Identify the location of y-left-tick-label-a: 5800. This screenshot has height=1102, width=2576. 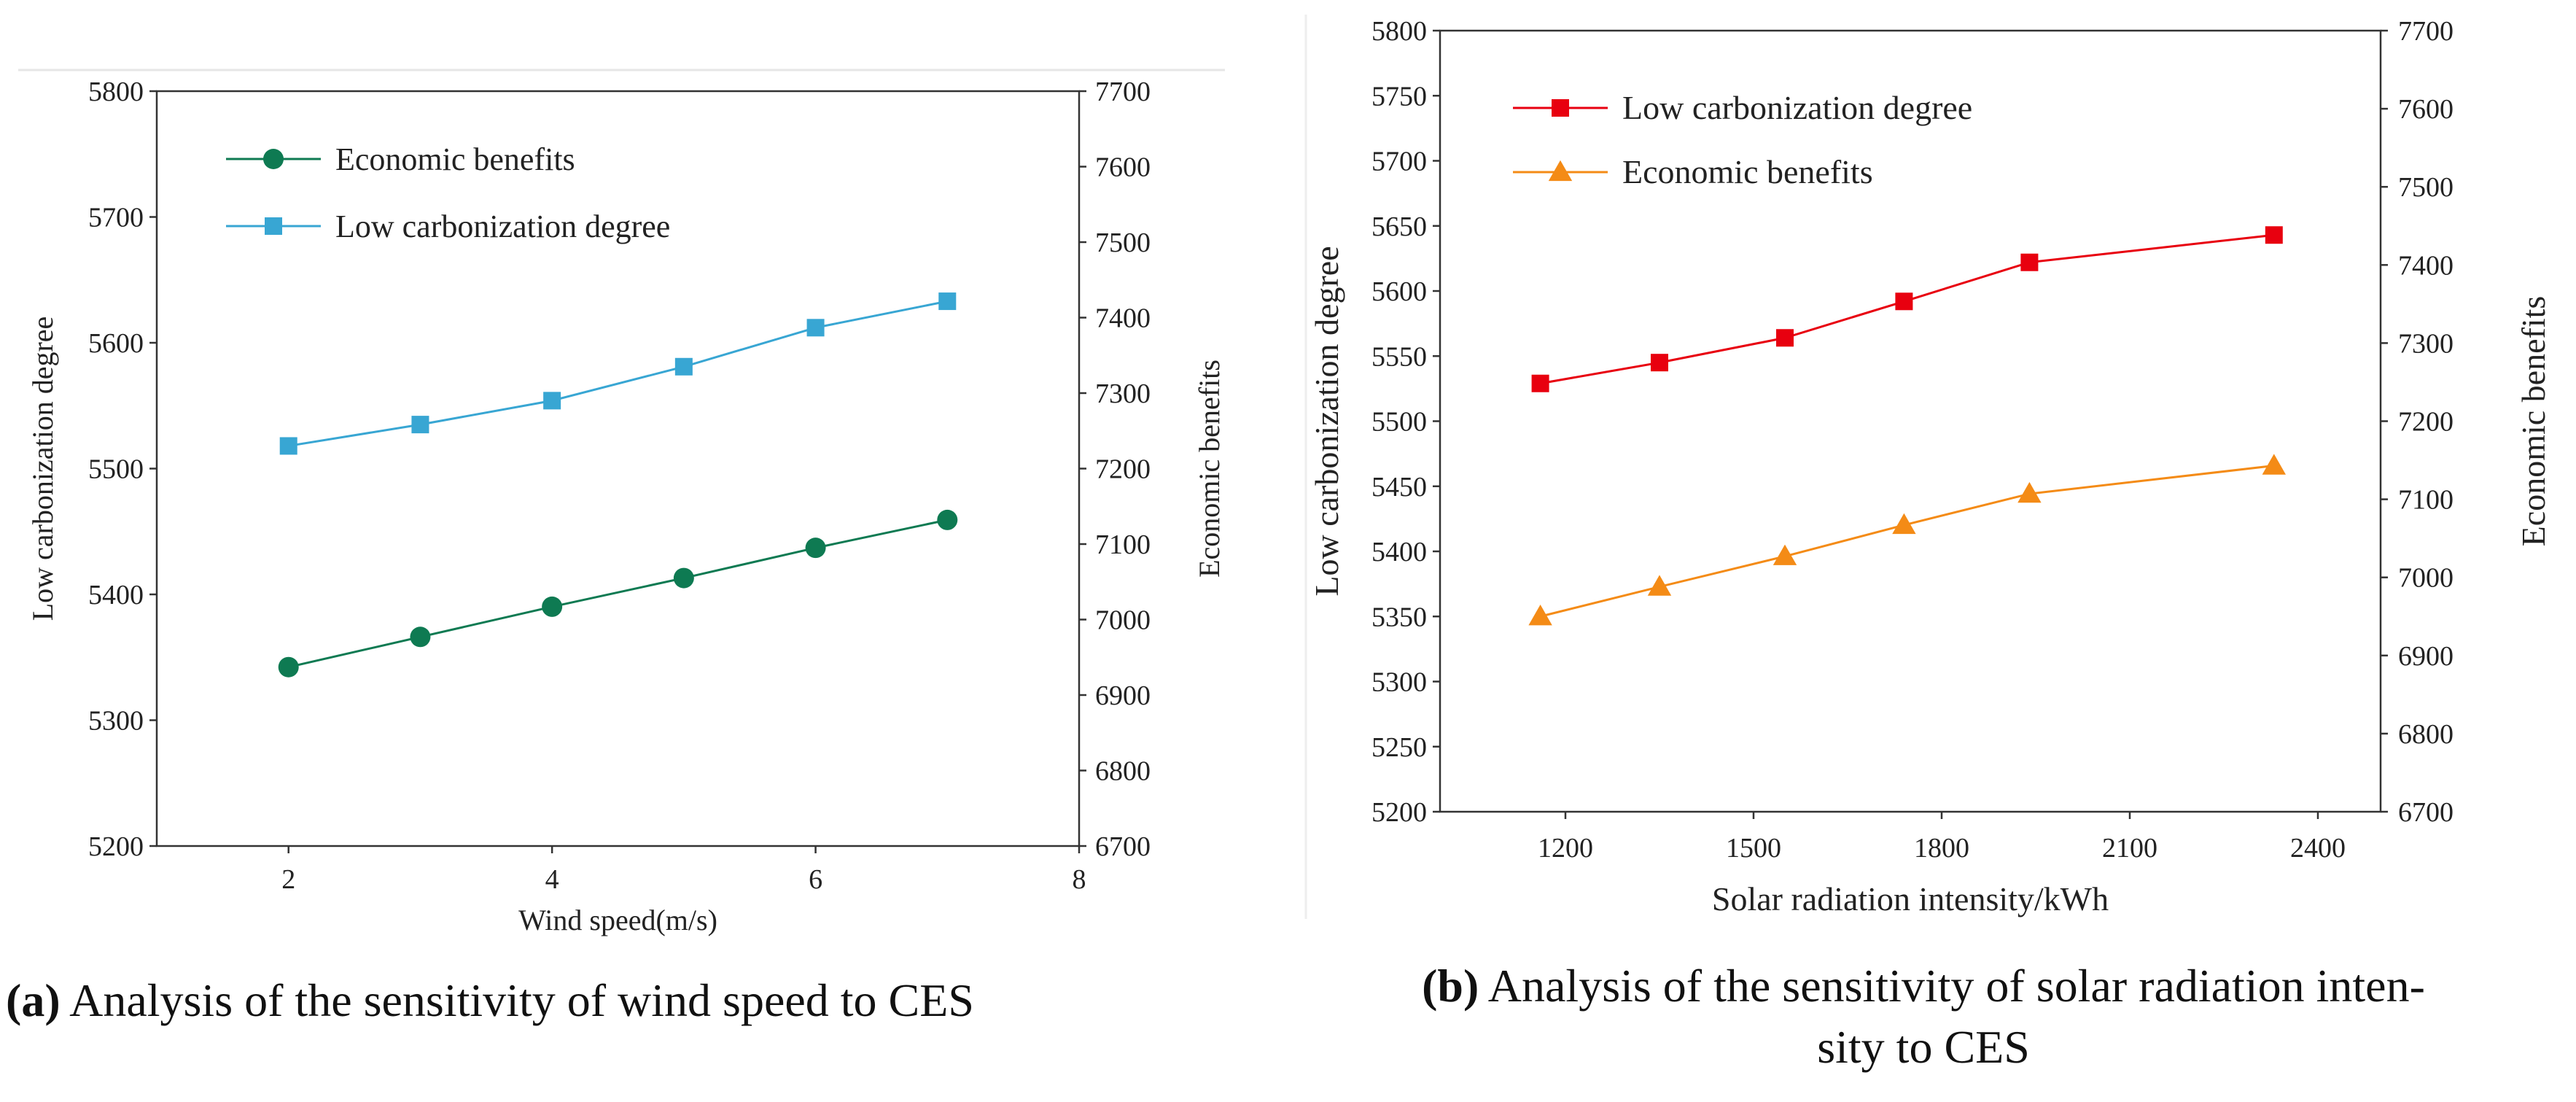
(116, 92).